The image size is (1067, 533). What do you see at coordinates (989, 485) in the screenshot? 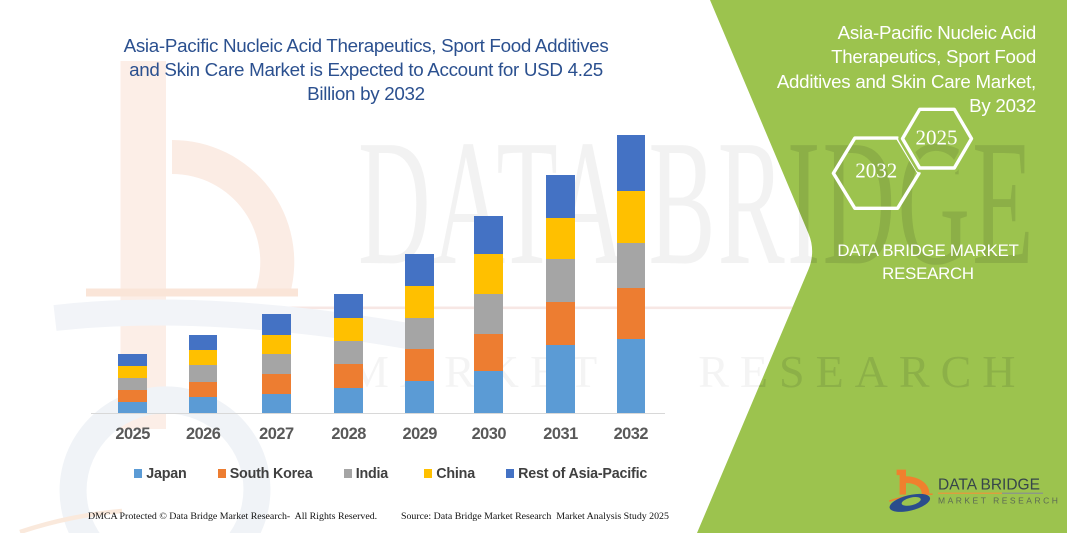
I see `svg-text: DATA BRIDGE` at bounding box center [989, 485].